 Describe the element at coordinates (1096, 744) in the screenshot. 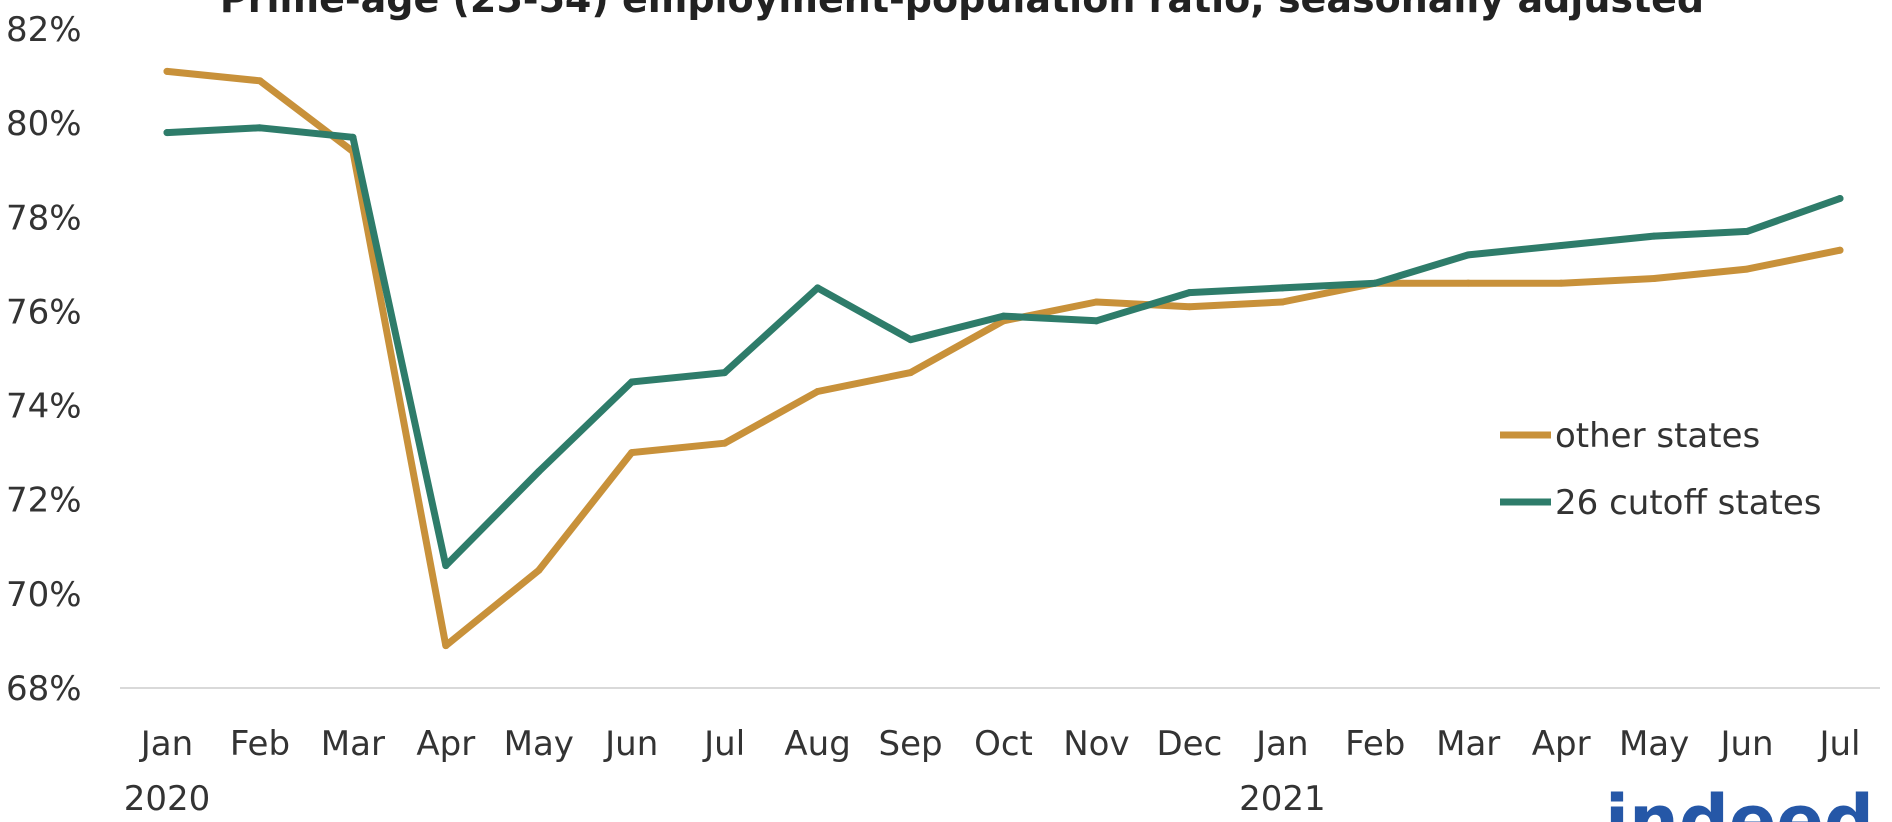

I see `x-tick-label: Nov` at that location.